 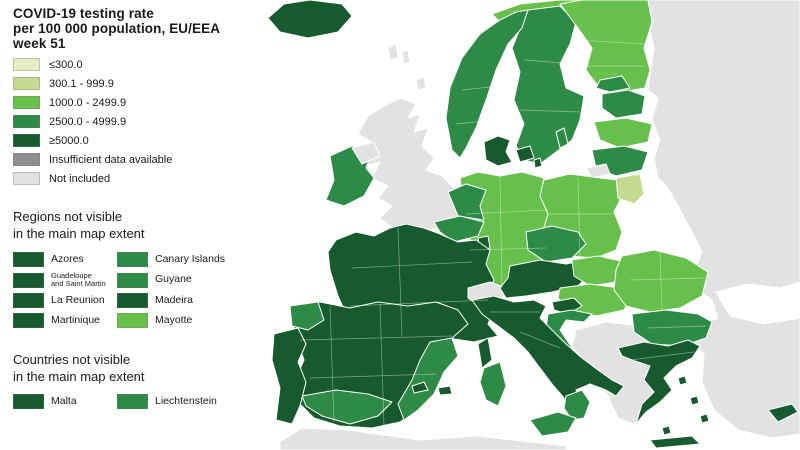 I want to click on region-shetland, so click(x=414, y=70).